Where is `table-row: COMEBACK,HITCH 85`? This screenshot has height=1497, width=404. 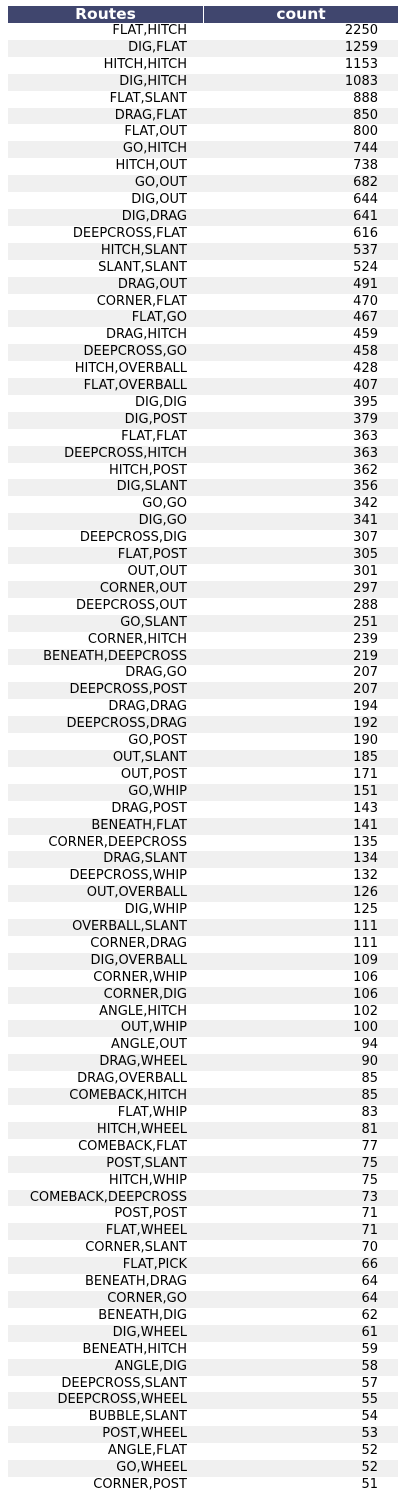
table-row: COMEBACK,HITCH 85 is located at coordinates (203, 1096).